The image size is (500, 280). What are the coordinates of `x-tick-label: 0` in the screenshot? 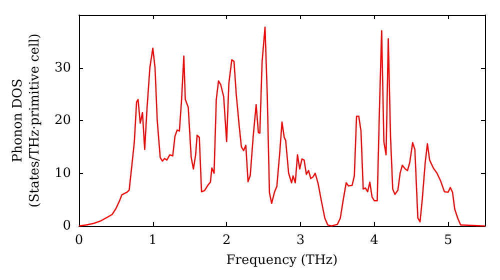 It's located at (79, 240).